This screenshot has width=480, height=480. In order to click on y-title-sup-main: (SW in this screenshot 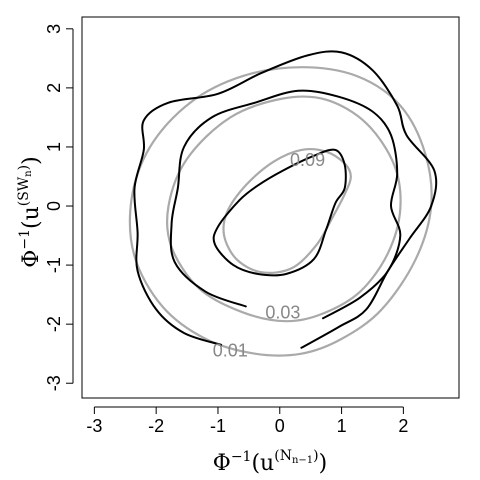, I will do `click(24, 191)`.